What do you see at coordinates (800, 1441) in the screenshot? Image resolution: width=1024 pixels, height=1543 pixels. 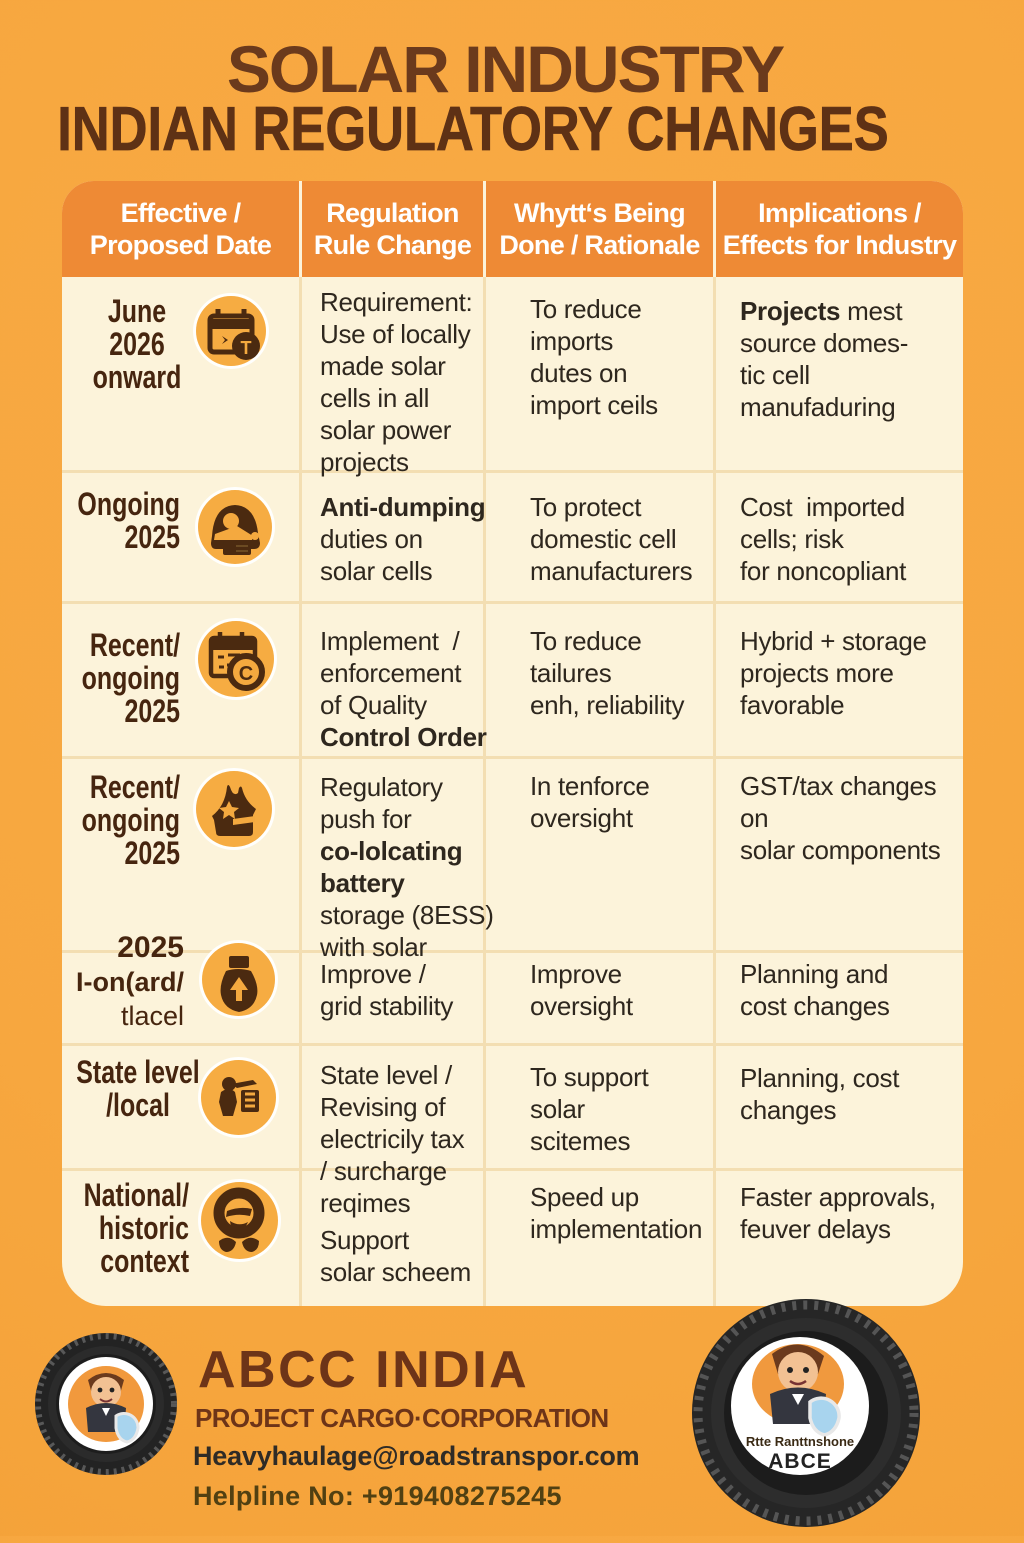 I see `svg-text: Rtte Ranttnshone` at bounding box center [800, 1441].